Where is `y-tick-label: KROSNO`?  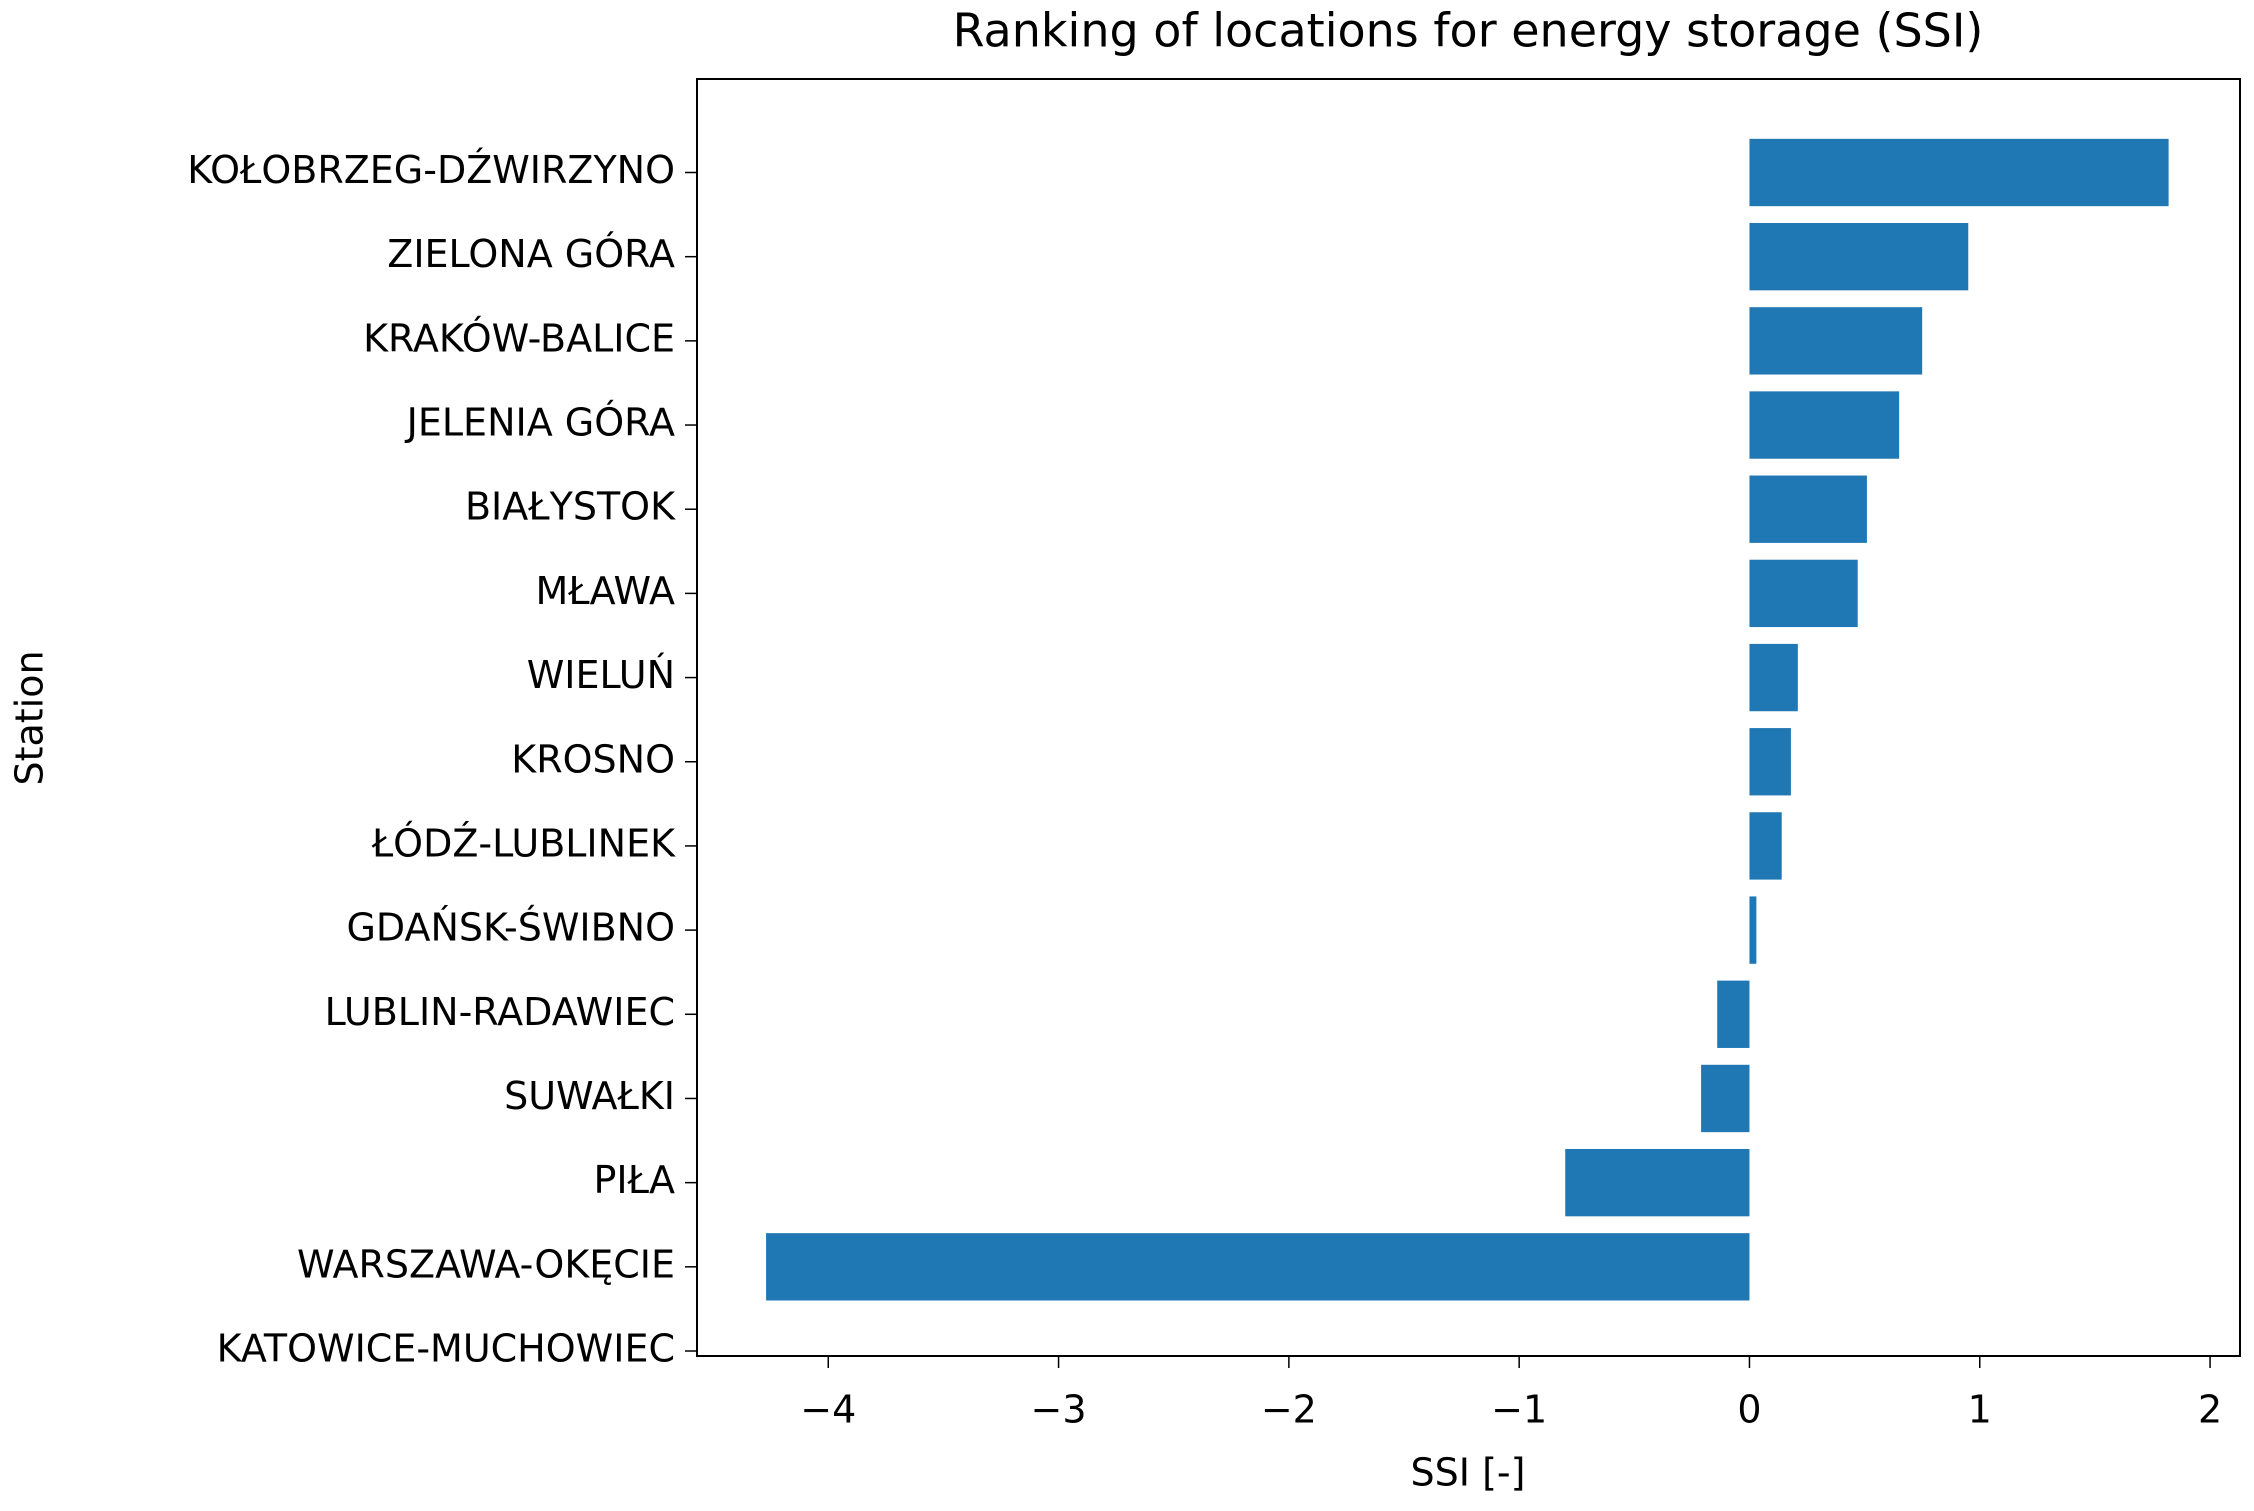 y-tick-label: KROSNO is located at coordinates (593, 759).